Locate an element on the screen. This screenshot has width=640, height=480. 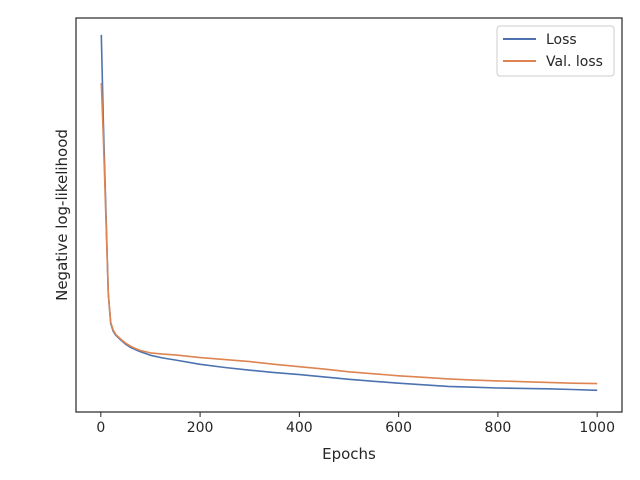
x-axis-label: Epochs is located at coordinates (349, 454).